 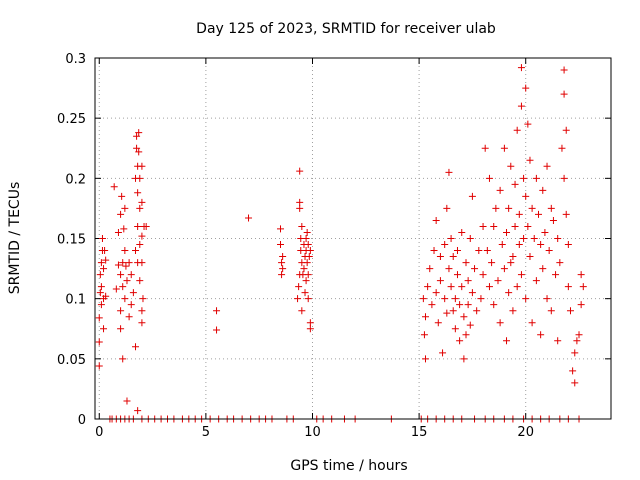 I want to click on x-tick-label: 5, so click(x=206, y=432).